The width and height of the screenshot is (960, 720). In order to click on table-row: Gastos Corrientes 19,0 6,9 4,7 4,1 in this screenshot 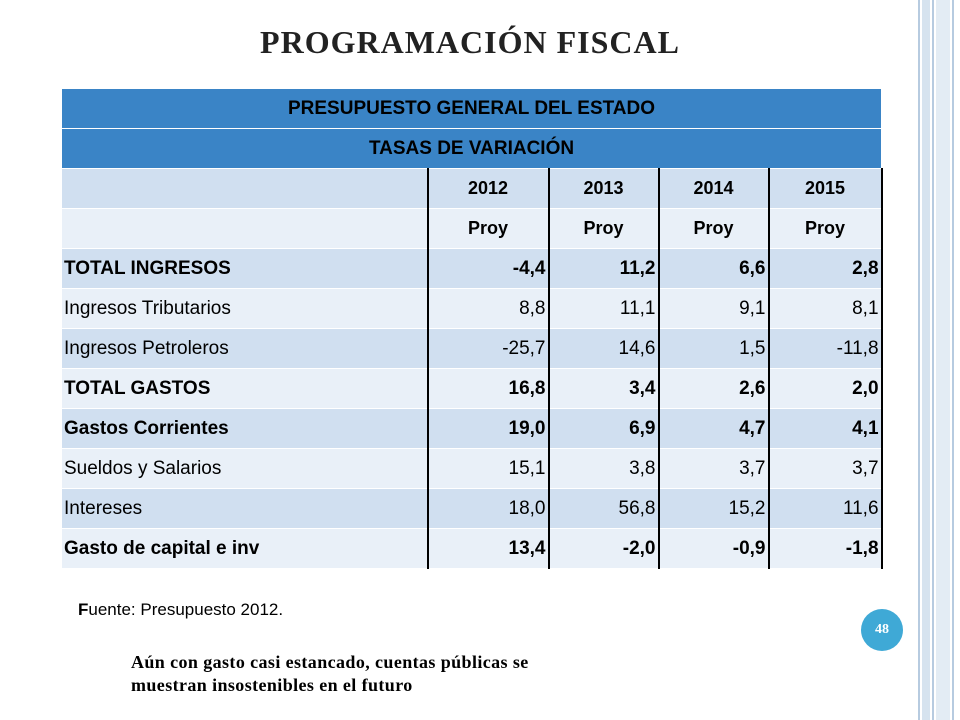, I will do `click(472, 428)`.